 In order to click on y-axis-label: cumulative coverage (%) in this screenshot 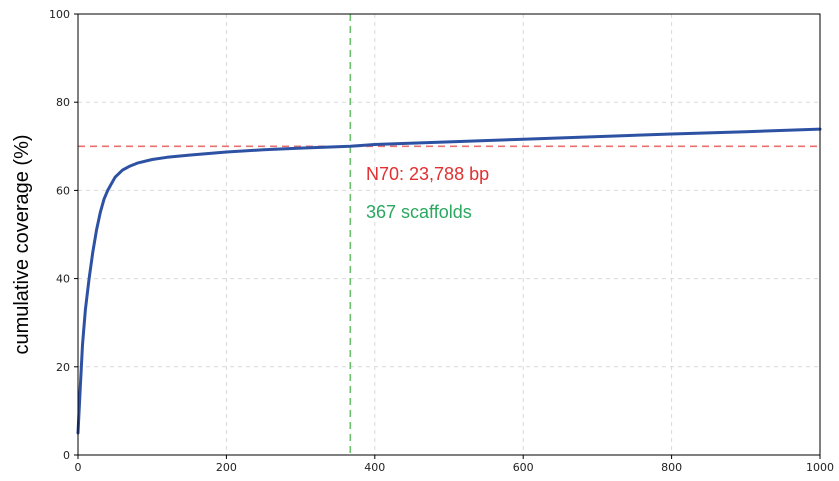, I will do `click(22, 244)`.